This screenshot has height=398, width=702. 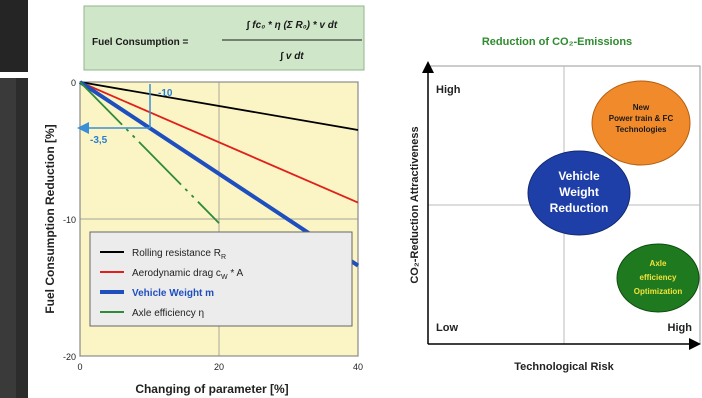 I want to click on dark-strip-decoration, so click(x=8, y=238).